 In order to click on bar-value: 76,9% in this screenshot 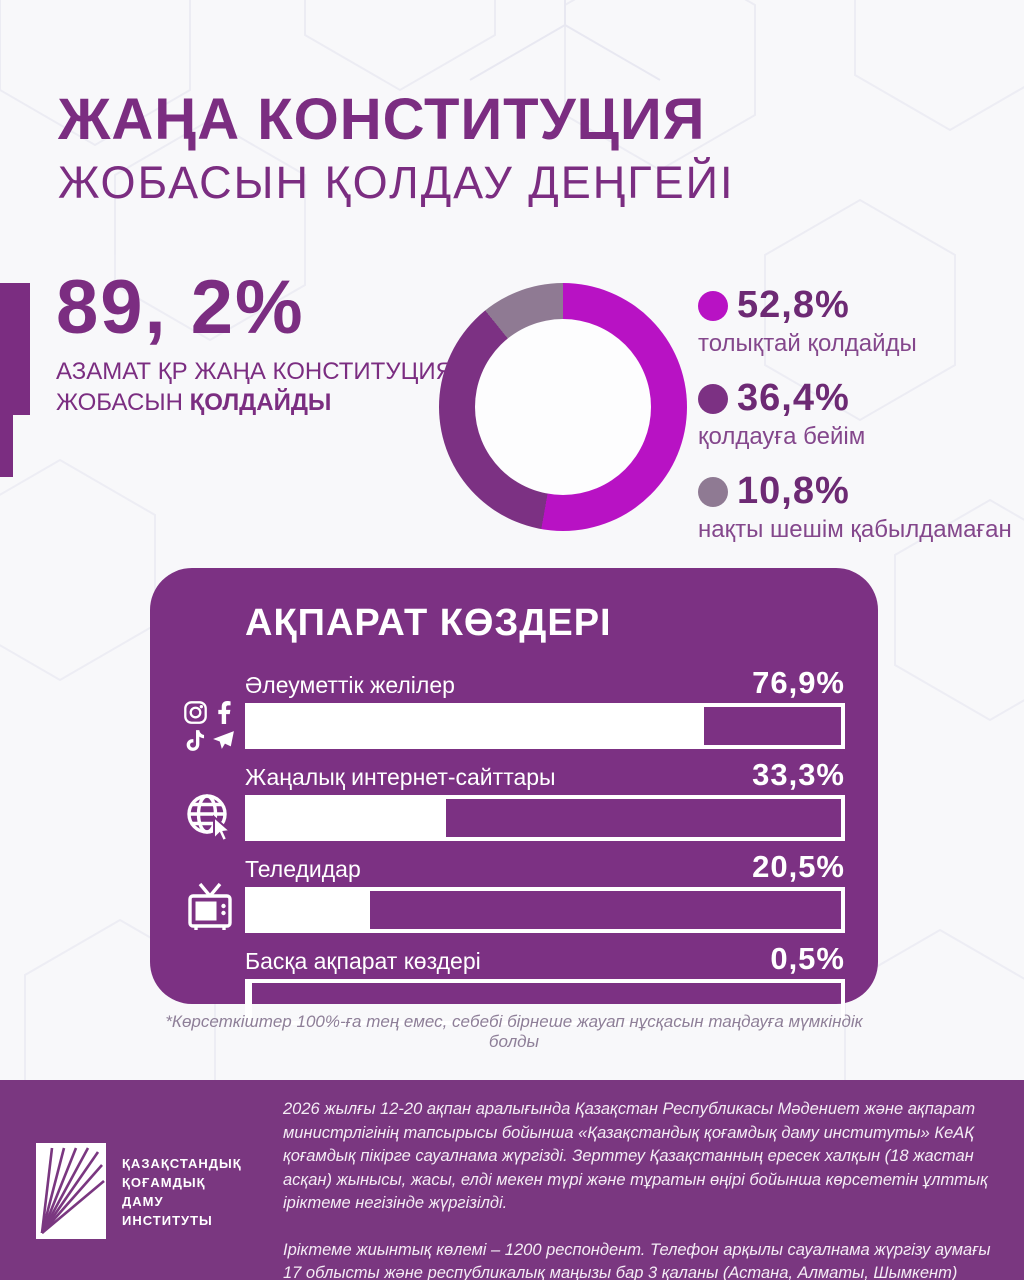, I will do `click(798, 682)`.